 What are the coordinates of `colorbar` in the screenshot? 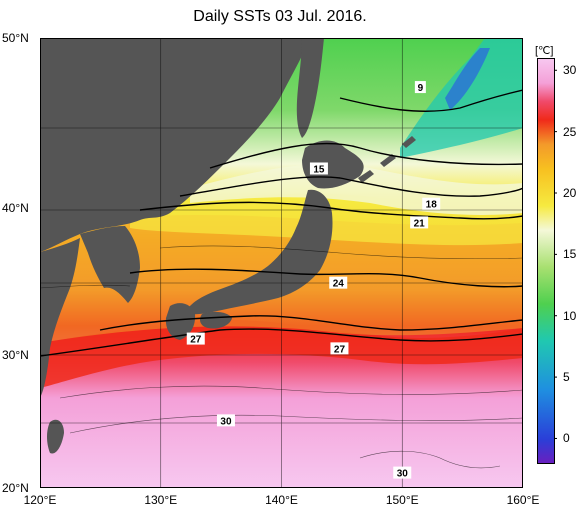 It's located at (547, 261).